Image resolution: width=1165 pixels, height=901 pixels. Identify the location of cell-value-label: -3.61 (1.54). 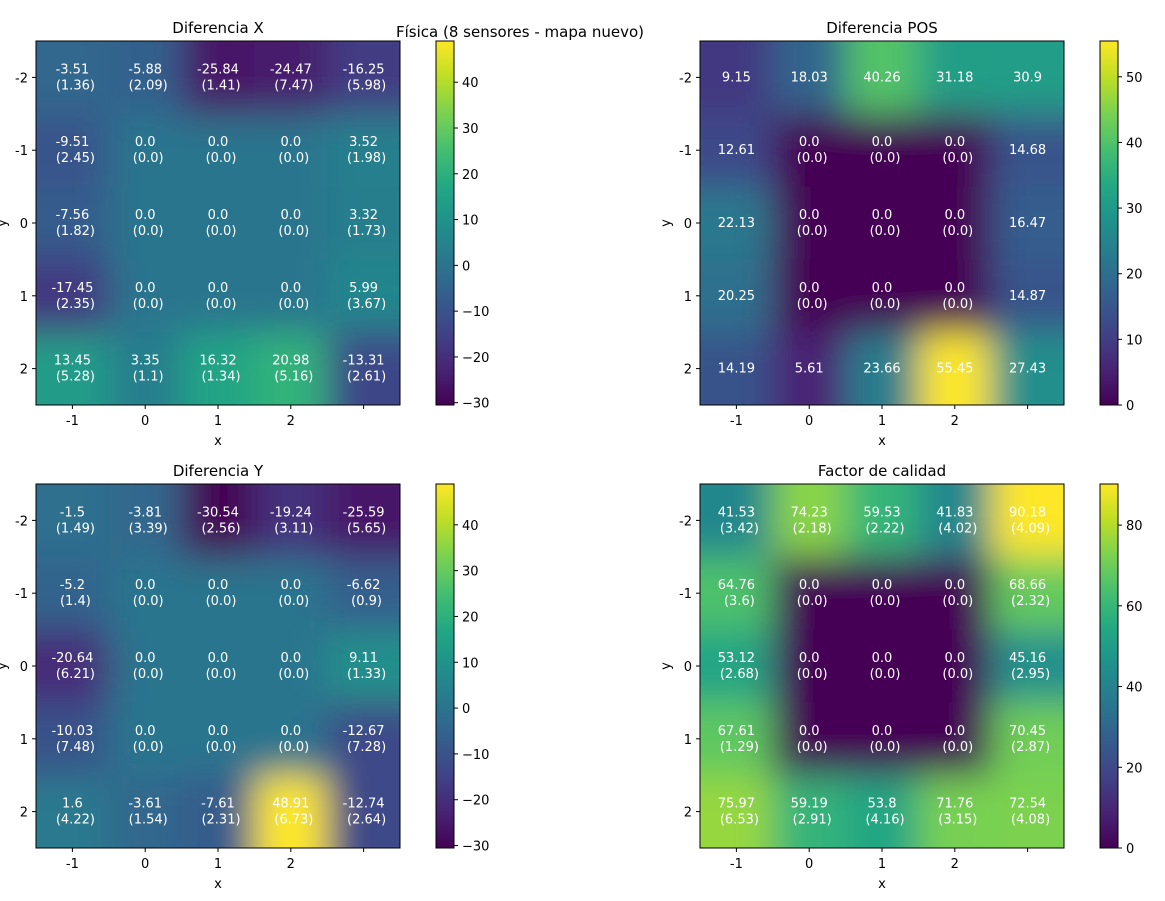
(147, 812).